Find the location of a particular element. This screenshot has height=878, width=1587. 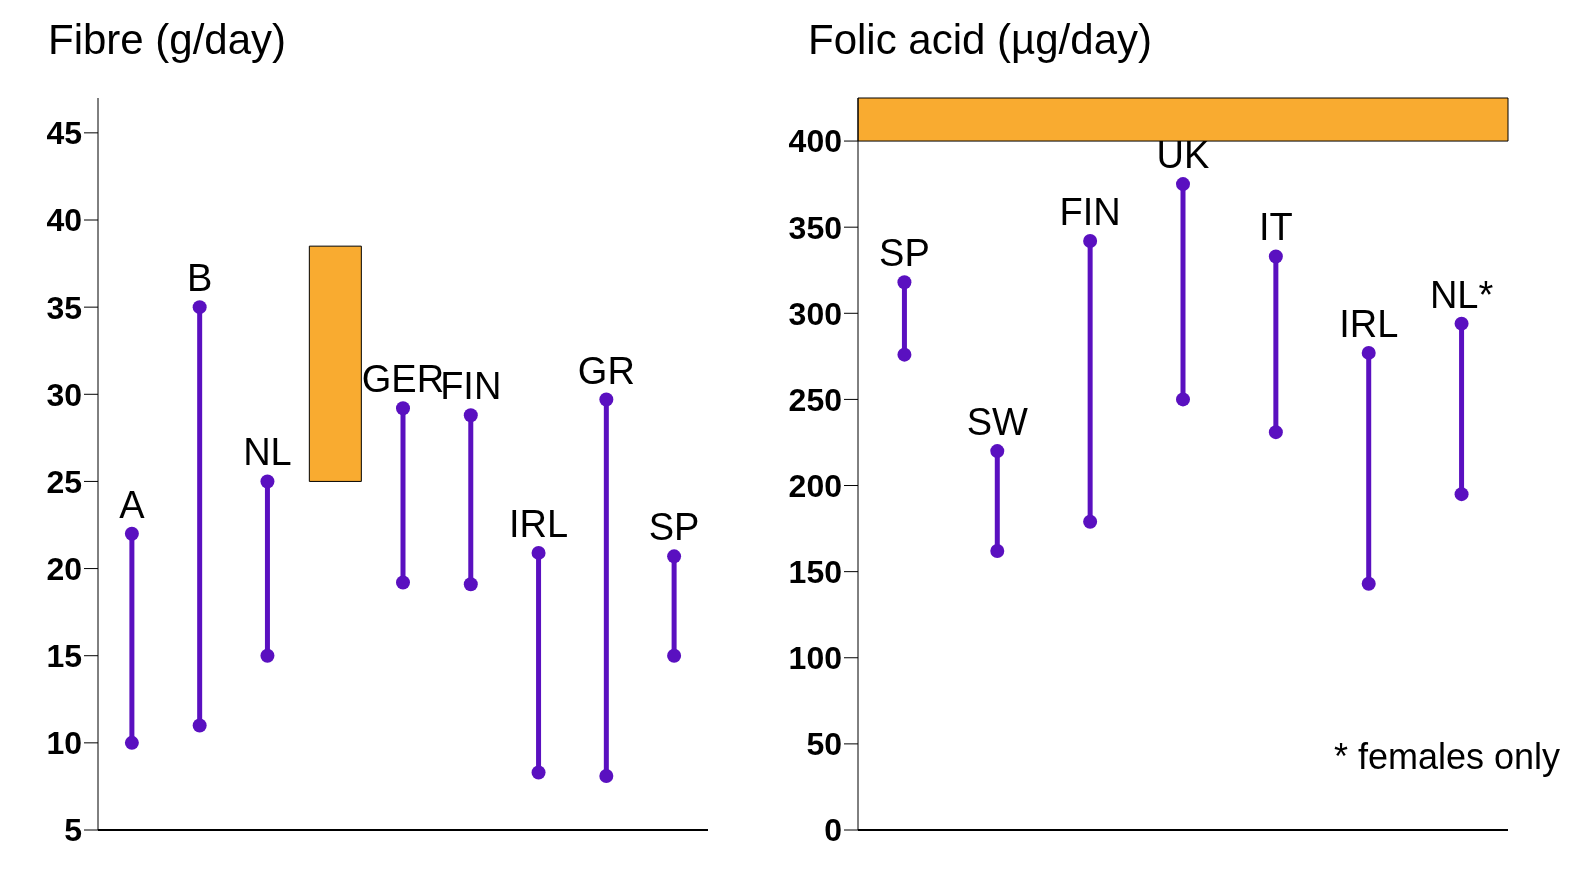

x-tick-label: UK is located at coordinates (1183, 155).